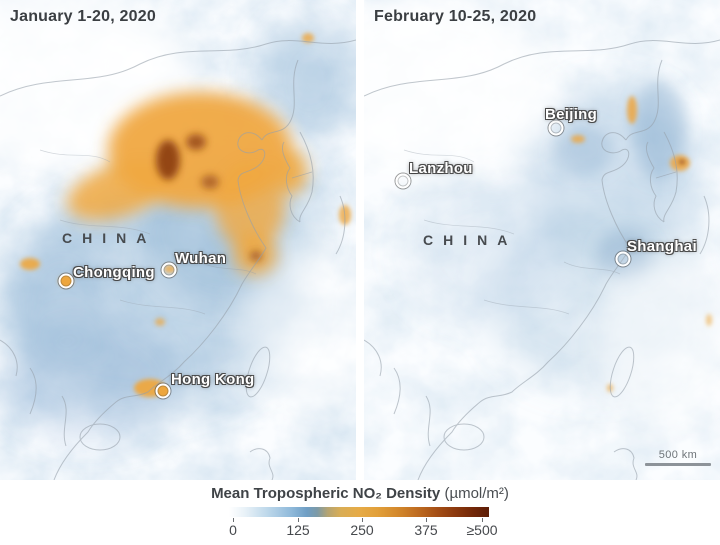  What do you see at coordinates (213, 379) in the screenshot?
I see `city-label-hong-kong: Hong Kong` at bounding box center [213, 379].